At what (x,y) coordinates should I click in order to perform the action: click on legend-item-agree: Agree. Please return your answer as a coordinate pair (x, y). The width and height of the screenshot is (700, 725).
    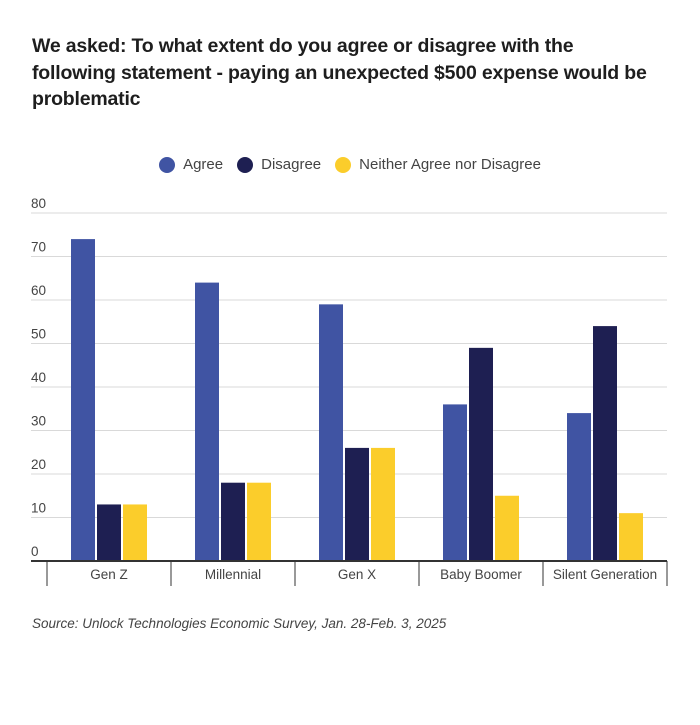
    Looking at the image, I should click on (191, 164).